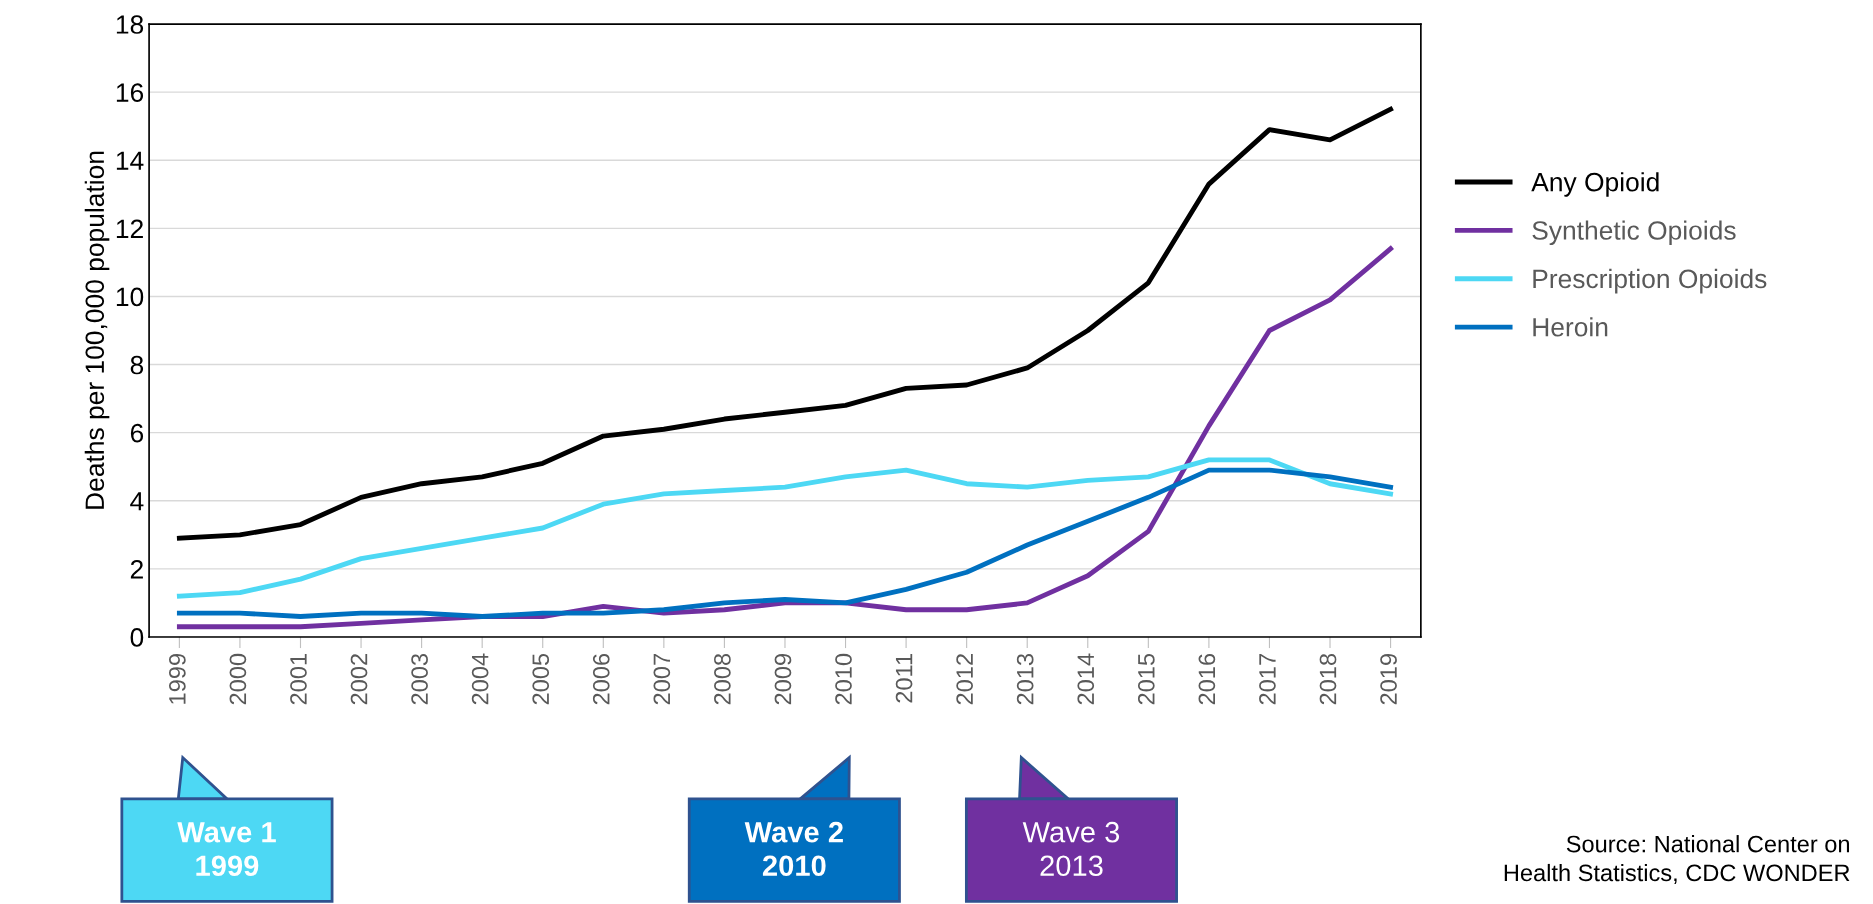 The width and height of the screenshot is (1873, 904). Describe the element at coordinates (130, 92) in the screenshot. I see `y-tick-label: 16` at that location.